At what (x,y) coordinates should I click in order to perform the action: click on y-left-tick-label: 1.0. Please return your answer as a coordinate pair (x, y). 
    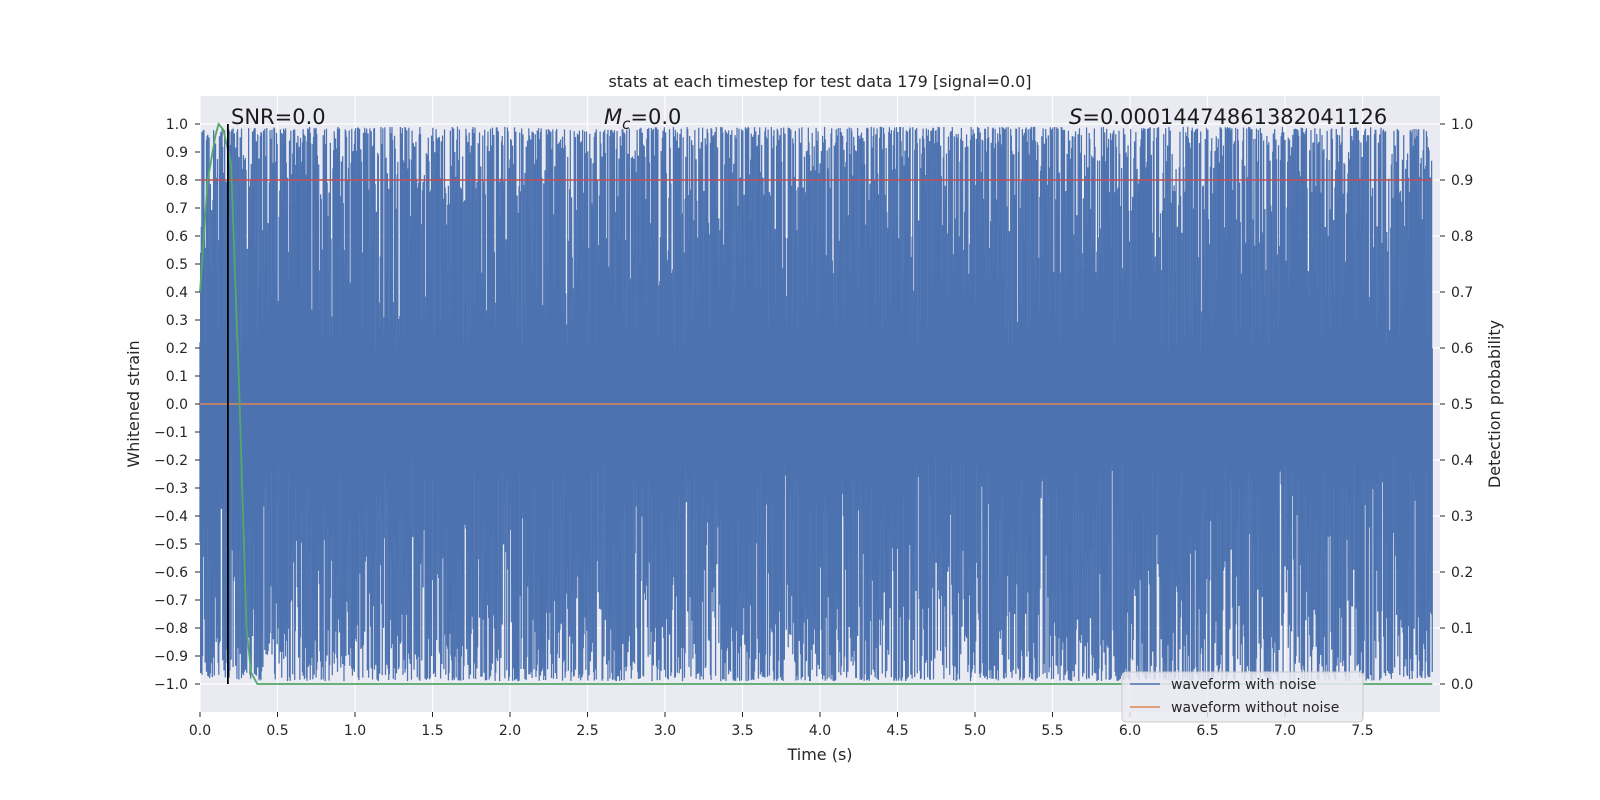
    Looking at the image, I should click on (177, 125).